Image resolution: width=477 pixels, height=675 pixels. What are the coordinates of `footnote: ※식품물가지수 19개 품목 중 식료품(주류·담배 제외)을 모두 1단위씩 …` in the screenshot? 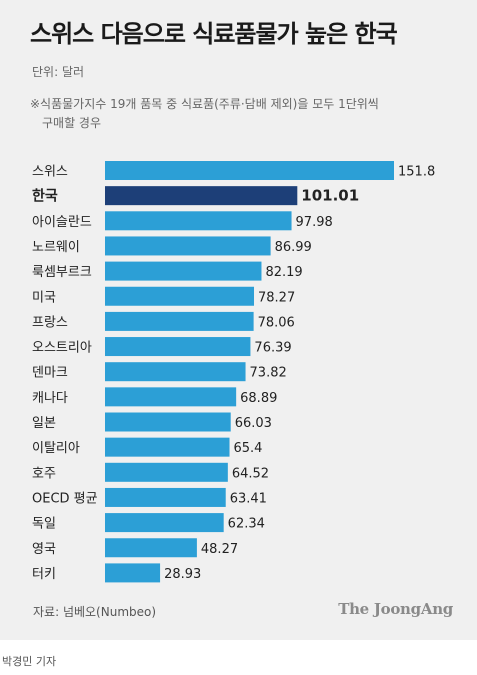 It's located at (240, 114).